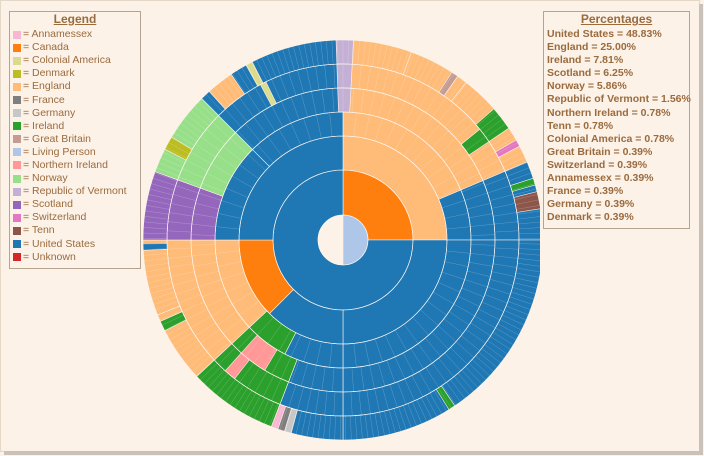 This screenshot has height=456, width=704. Describe the element at coordinates (65, 164) in the screenshot. I see `legend-label: = Northern Ireland` at that location.